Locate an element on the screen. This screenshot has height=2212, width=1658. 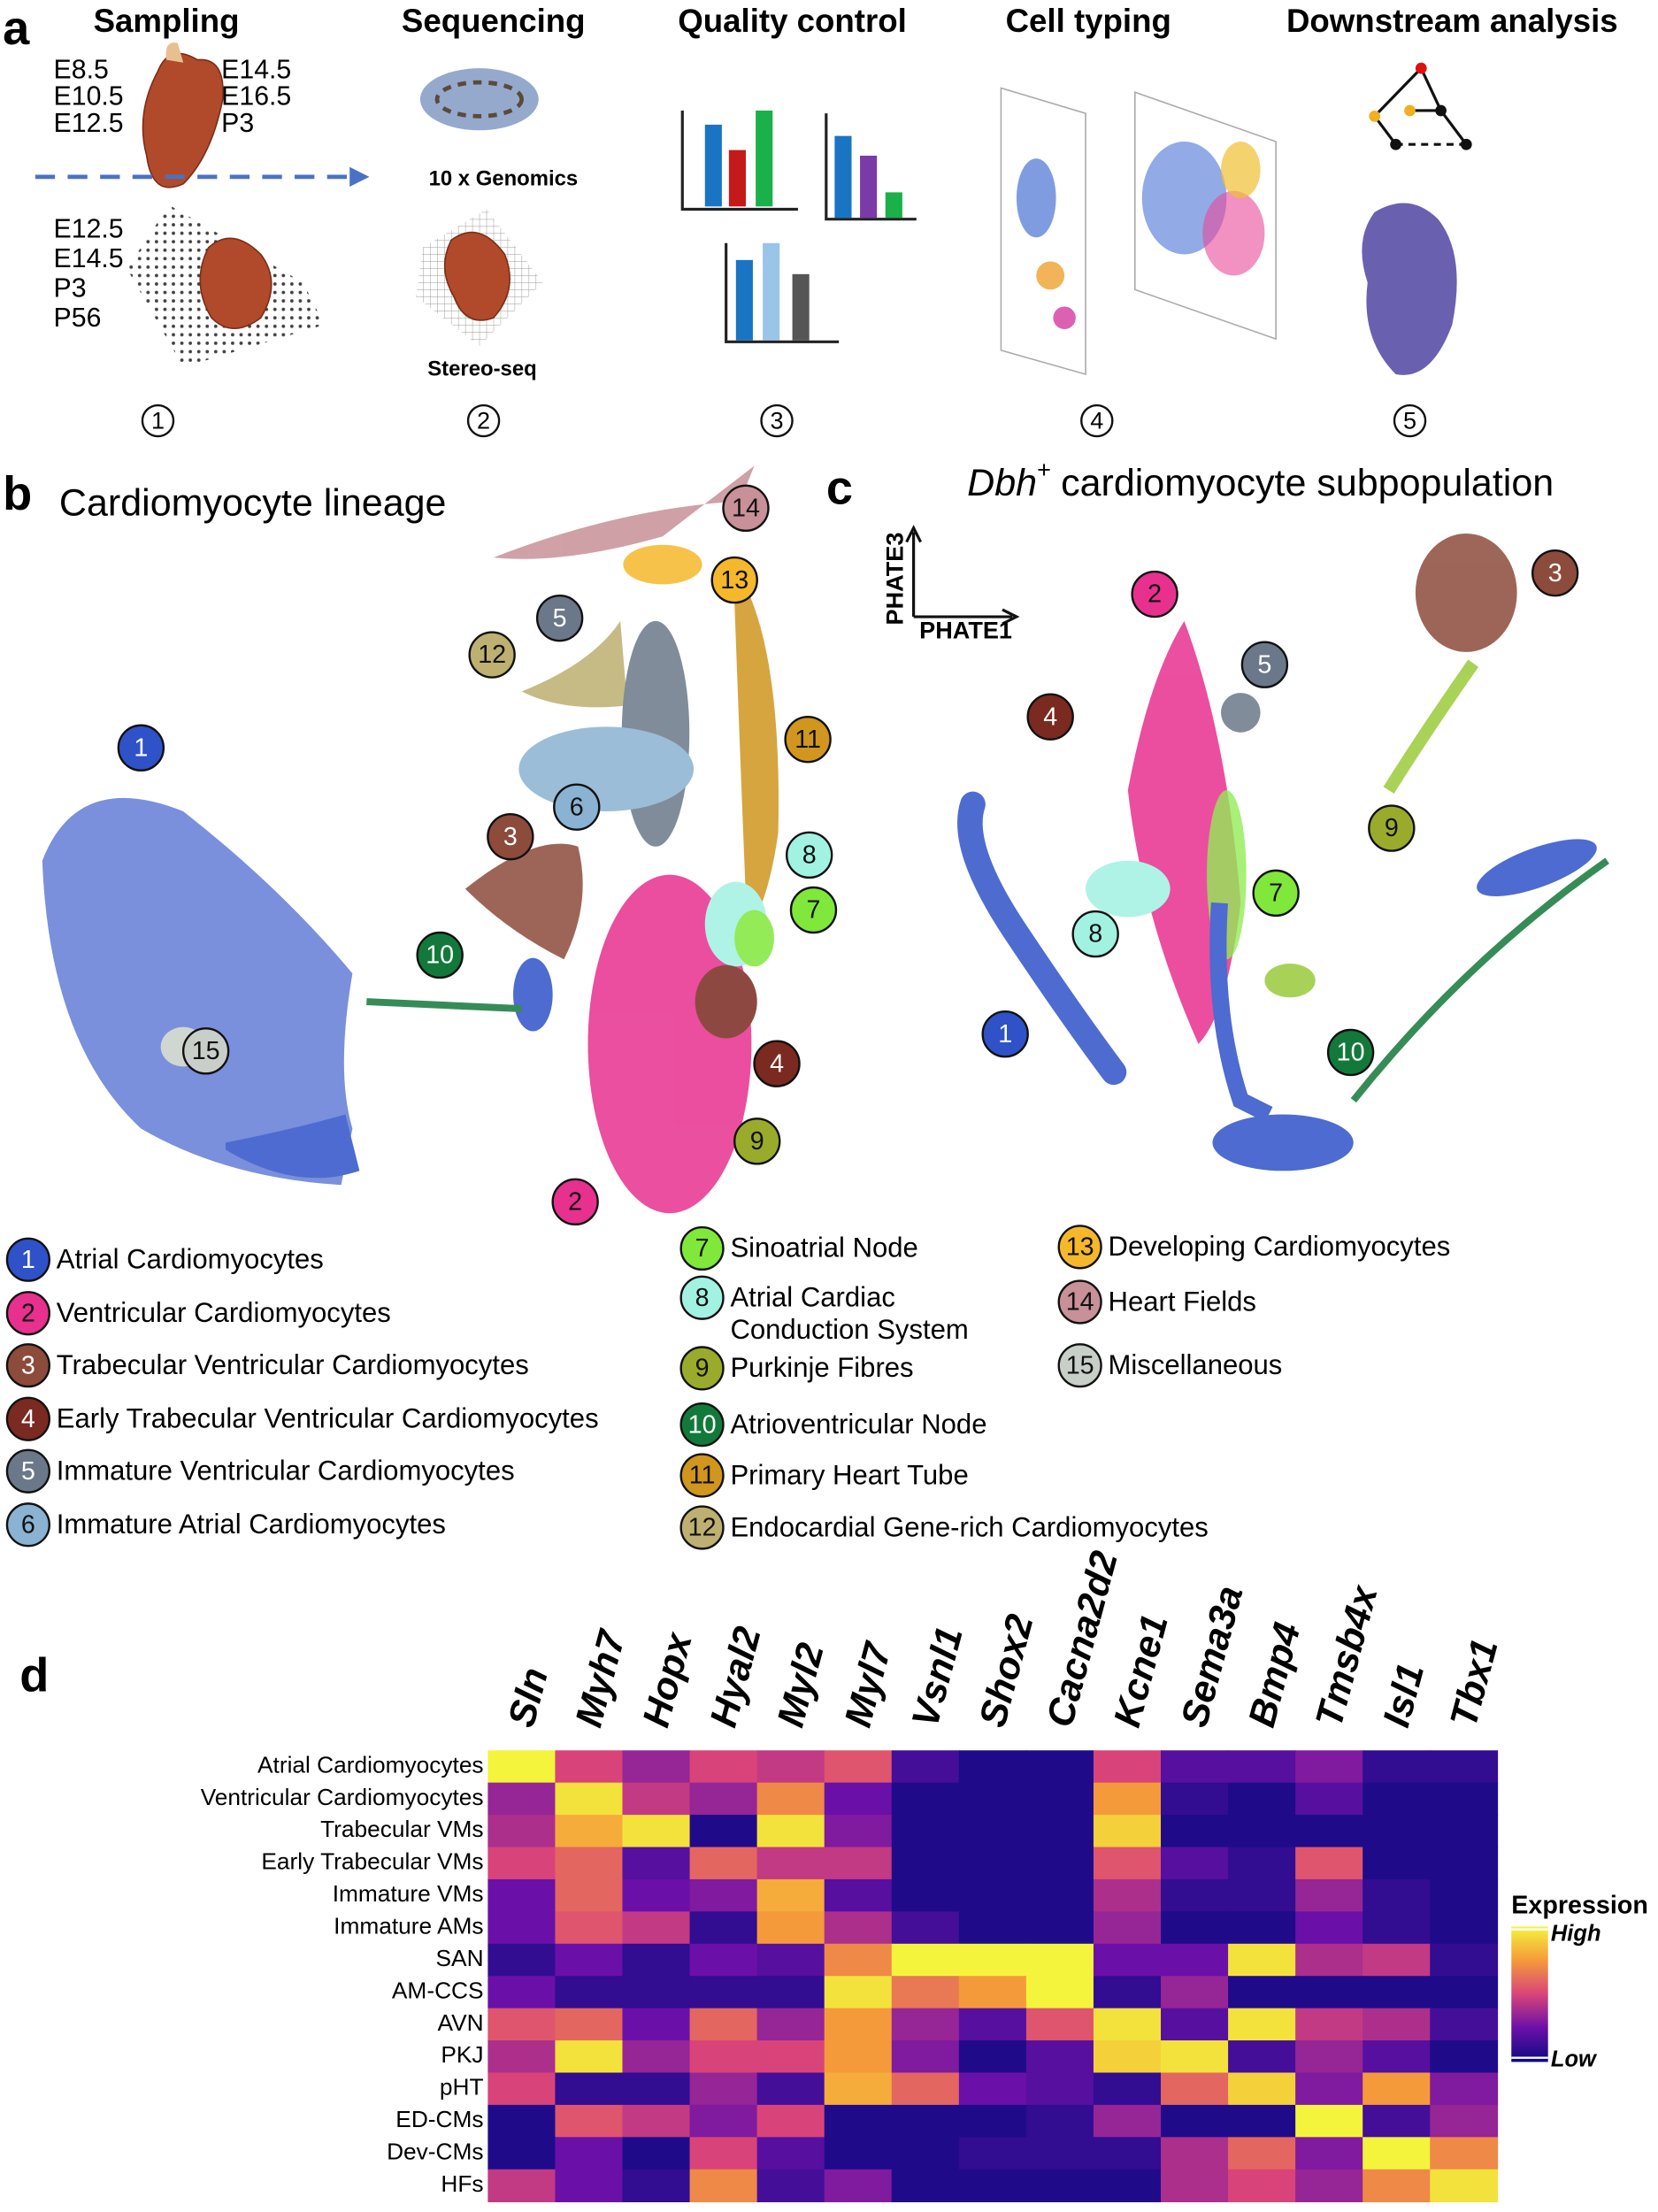
row-label: pHT is located at coordinates (462, 2088).